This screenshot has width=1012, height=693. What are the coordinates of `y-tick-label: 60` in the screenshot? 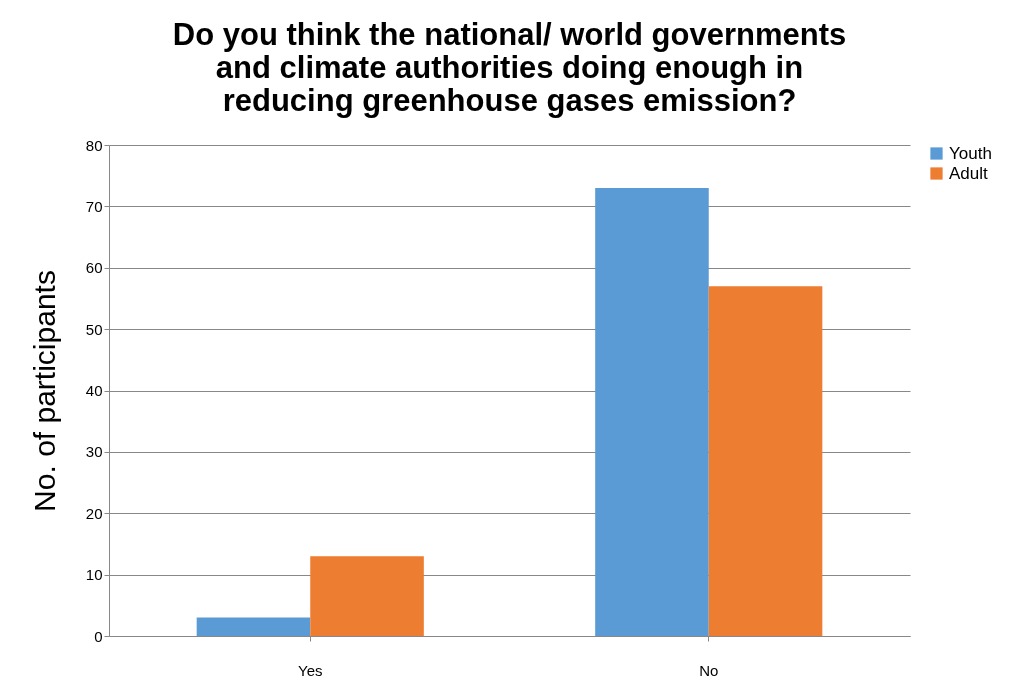 It's located at (94, 268).